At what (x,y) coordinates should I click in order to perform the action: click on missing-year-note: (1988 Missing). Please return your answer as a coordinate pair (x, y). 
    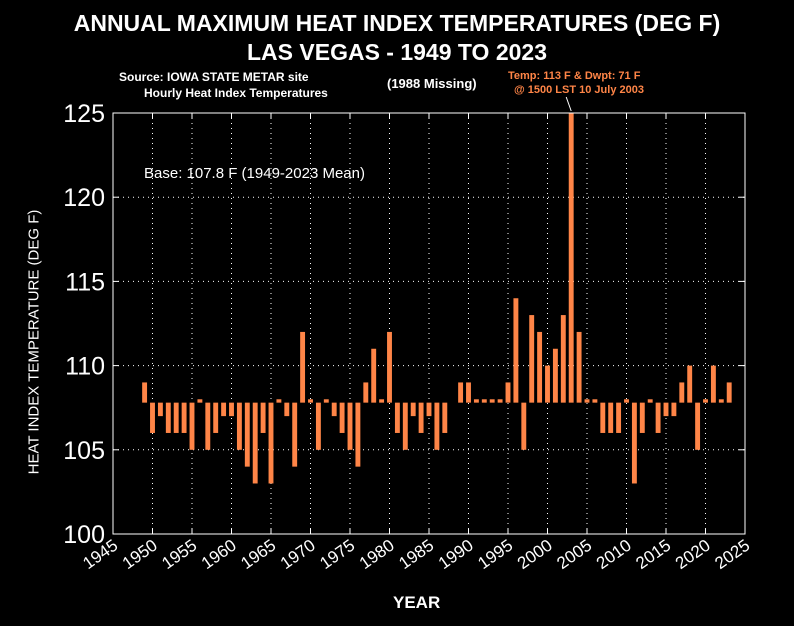
    Looking at the image, I should click on (432, 83).